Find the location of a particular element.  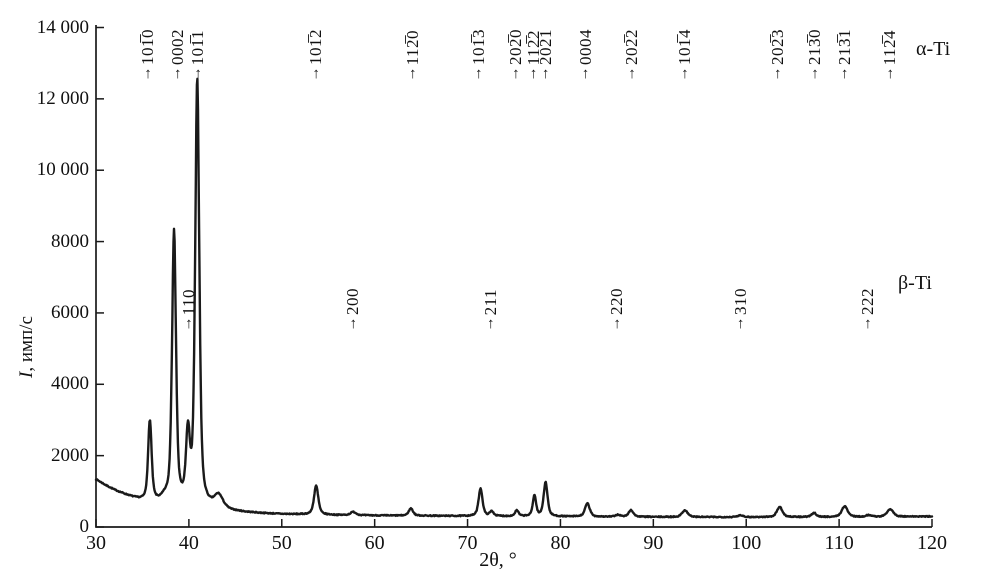

alpha-peak-annotation-1120: 112̅0 ↑ is located at coordinates (412, 45).